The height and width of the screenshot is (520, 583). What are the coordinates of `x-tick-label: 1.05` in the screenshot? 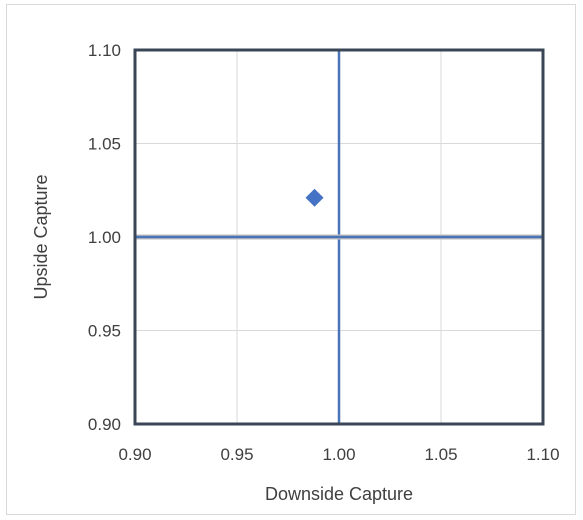 It's located at (440, 454).